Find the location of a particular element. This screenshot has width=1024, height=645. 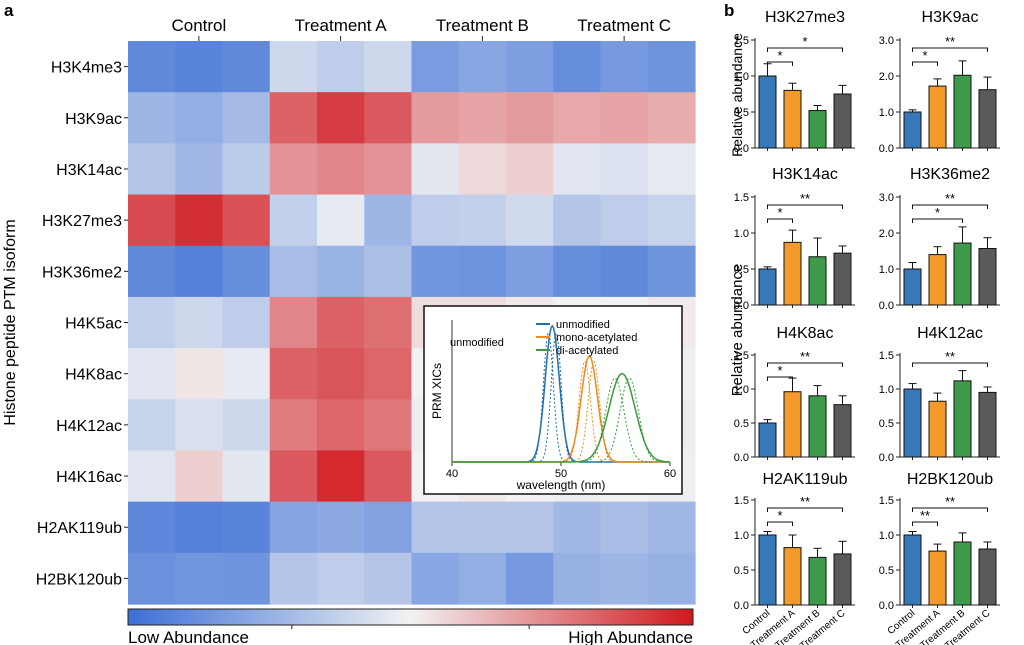

panel-b-label: b is located at coordinates (729, 10).